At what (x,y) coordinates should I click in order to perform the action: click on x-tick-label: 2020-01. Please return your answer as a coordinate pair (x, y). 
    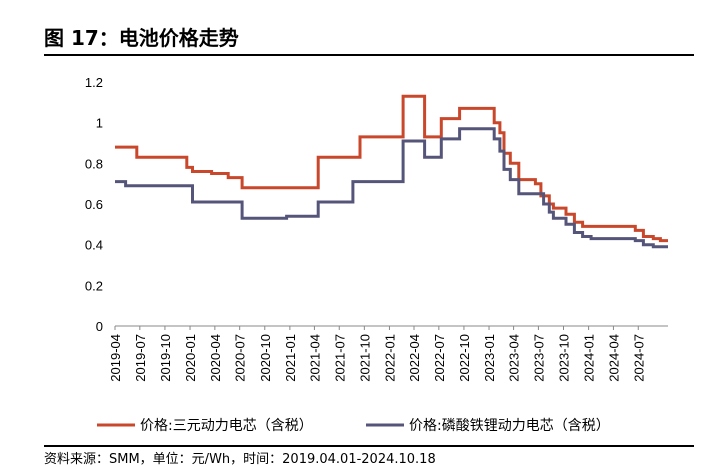
    Looking at the image, I should click on (190, 358).